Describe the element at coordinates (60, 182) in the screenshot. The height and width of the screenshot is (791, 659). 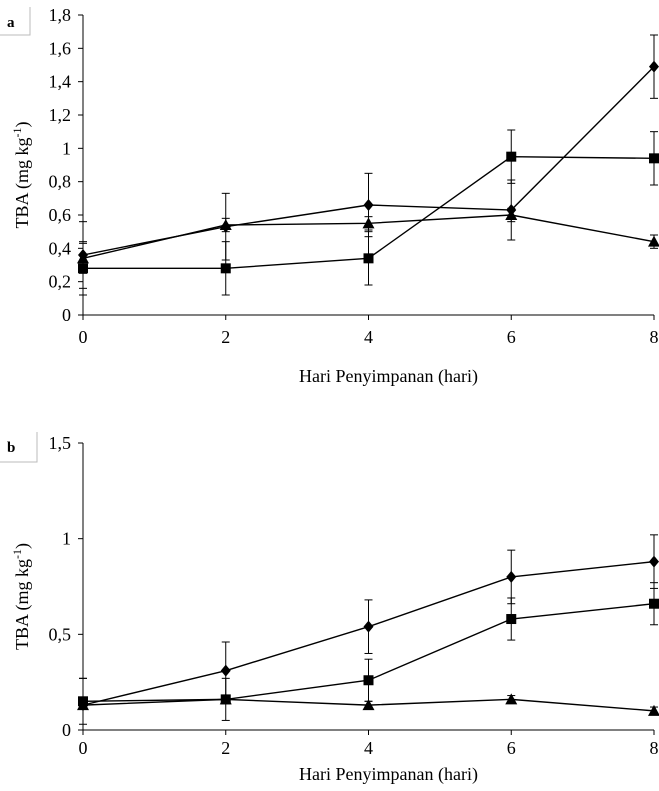
I see `y-tick-label: 0,8` at that location.